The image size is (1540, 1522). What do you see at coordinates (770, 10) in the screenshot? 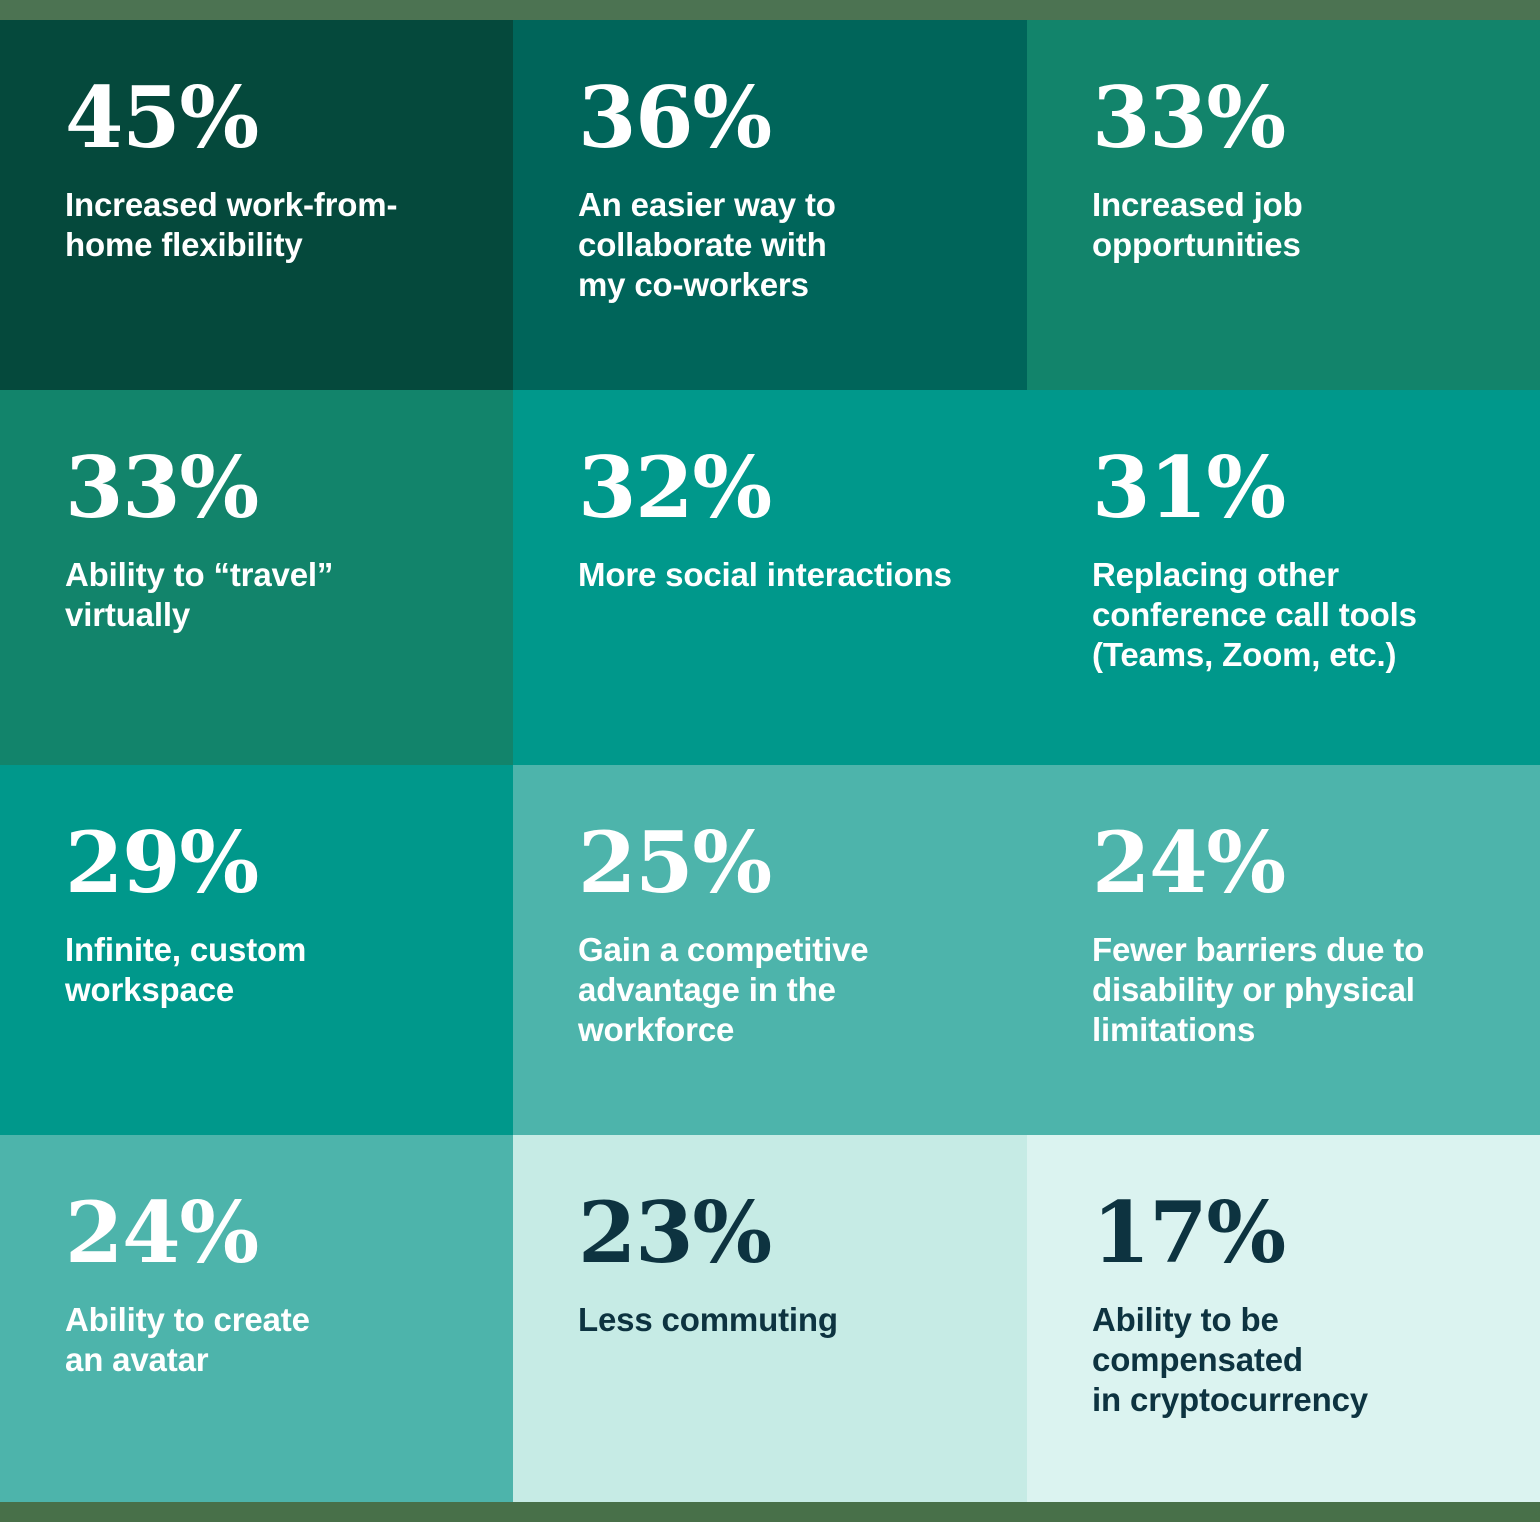
I see `top-border-band` at bounding box center [770, 10].